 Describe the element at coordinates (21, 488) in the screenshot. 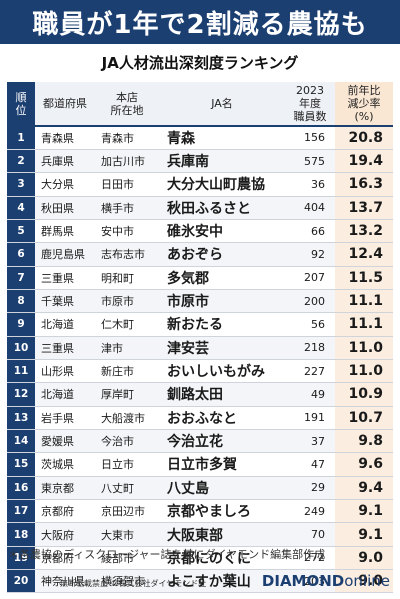

I see `rank-cell: 16` at that location.